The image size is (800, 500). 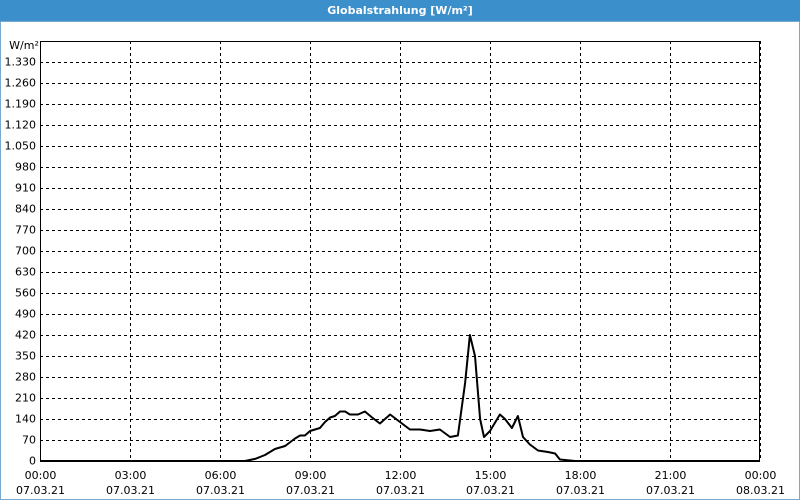 I want to click on x-tick-label: 15:00, so click(x=491, y=475).